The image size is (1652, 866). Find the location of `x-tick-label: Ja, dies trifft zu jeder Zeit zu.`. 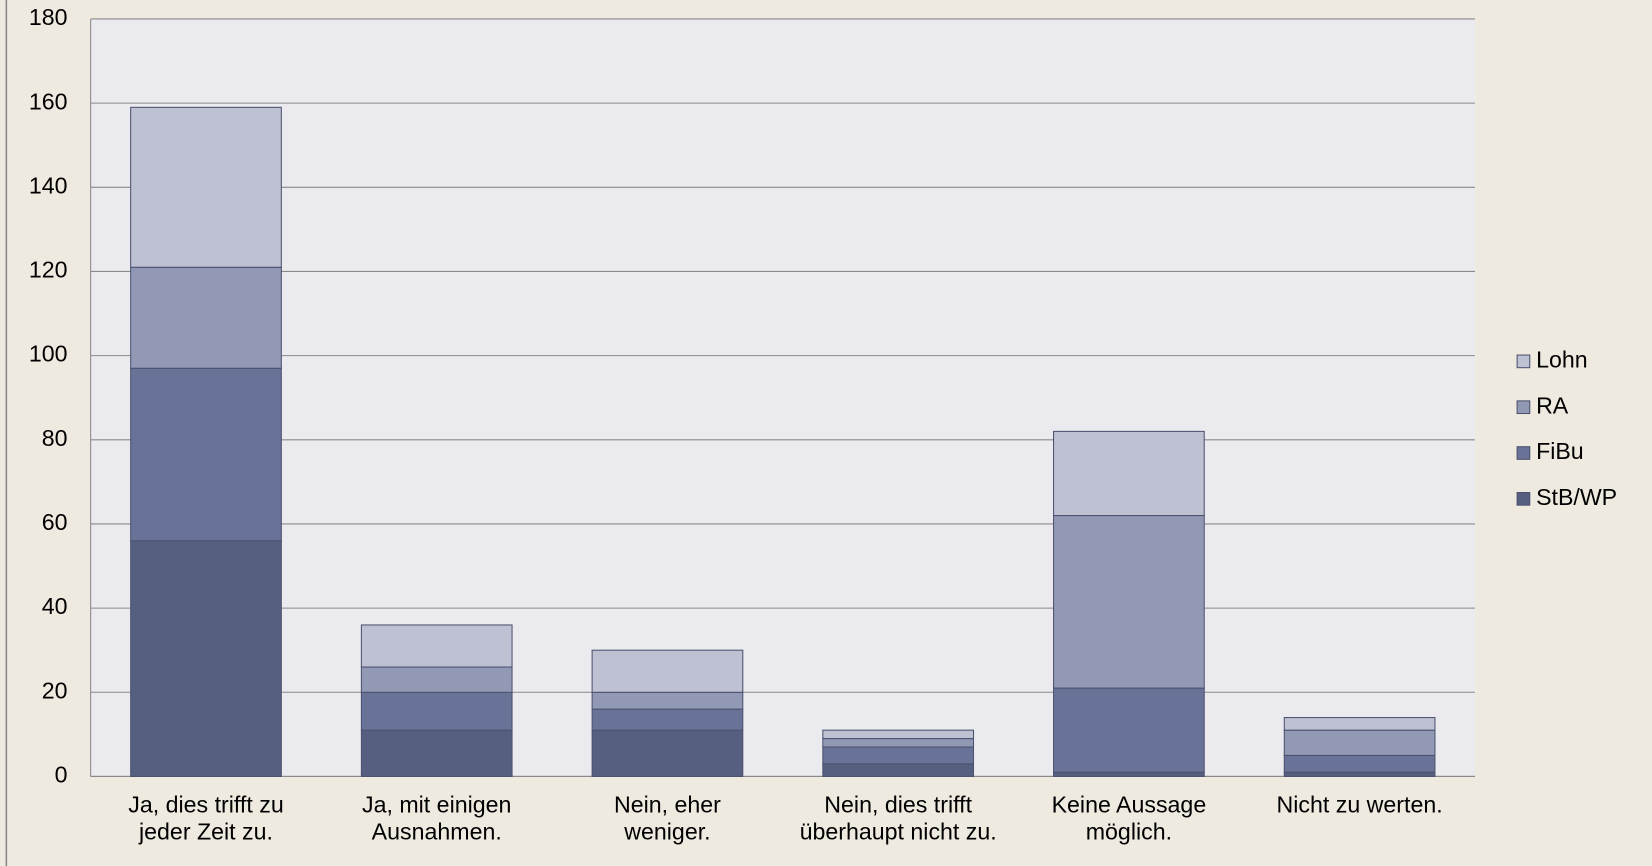

x-tick-label: Ja, dies trifft zu jeder Zeit zu. is located at coordinates (206, 818).